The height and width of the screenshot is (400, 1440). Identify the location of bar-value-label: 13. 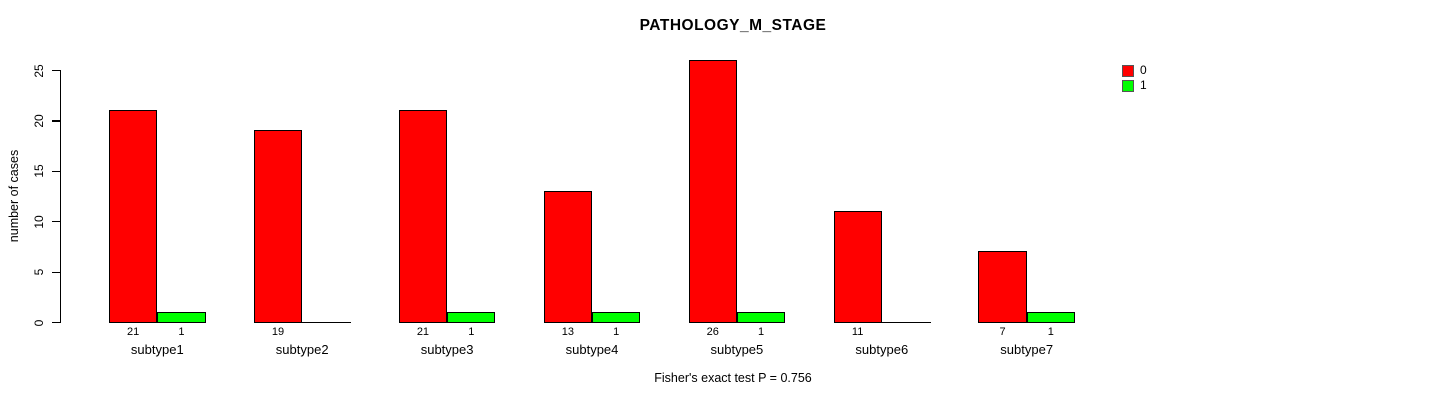
(567, 332).